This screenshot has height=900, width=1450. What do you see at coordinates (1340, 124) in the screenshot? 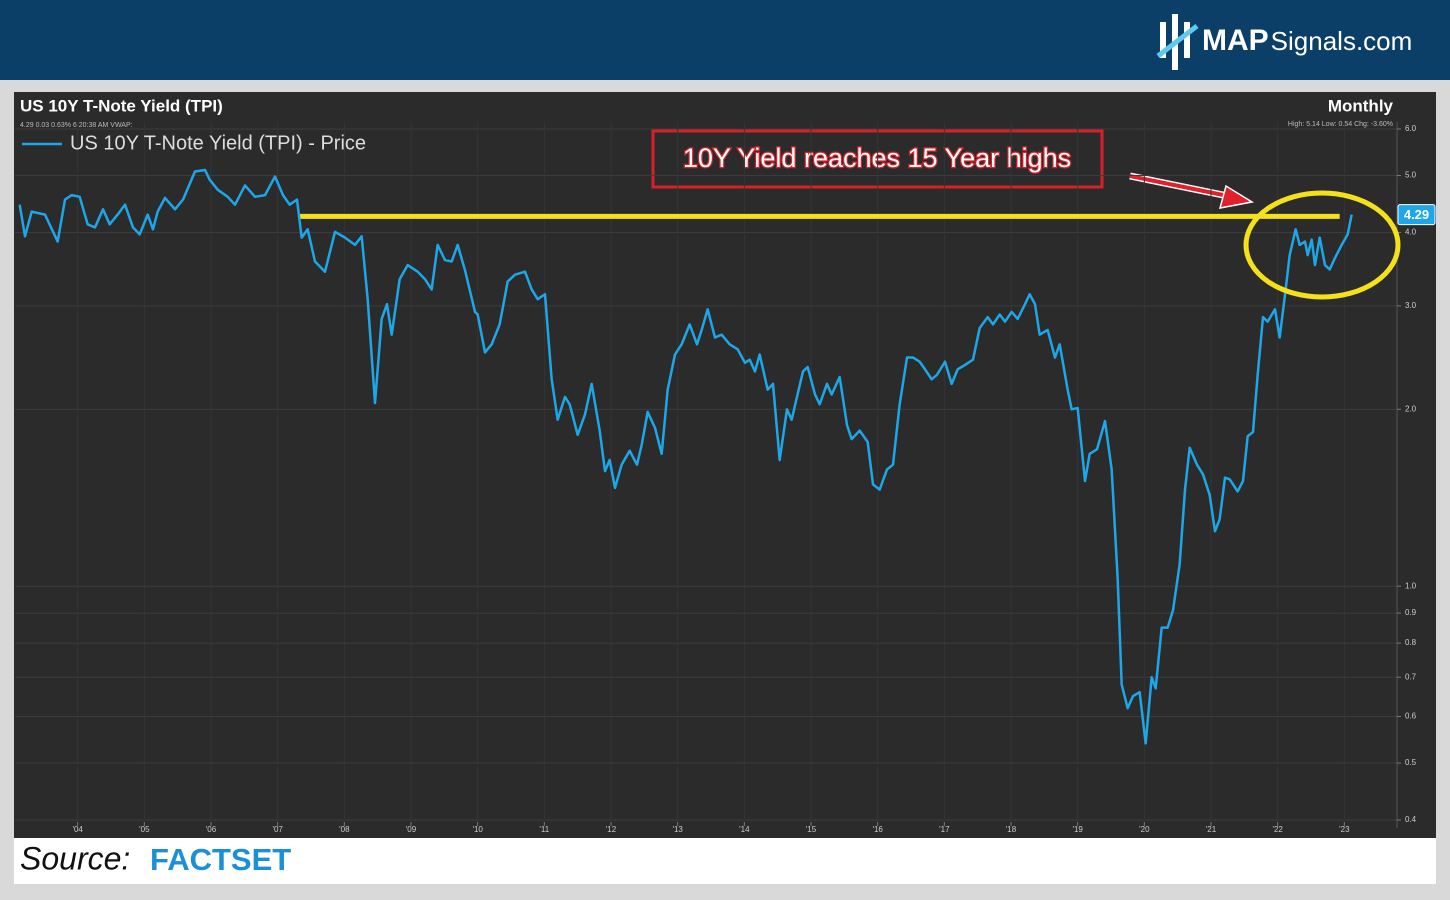
I see `stats-label: High: 5.14 Low: 0.54 Chg: -3.60%` at bounding box center [1340, 124].